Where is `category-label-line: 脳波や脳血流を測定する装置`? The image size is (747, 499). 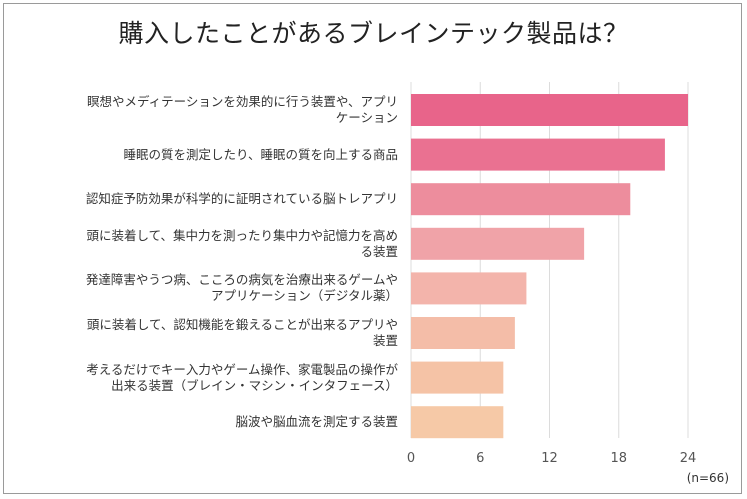
category-label-line: 脳波や脳血流を測定する装置 is located at coordinates (316, 422).